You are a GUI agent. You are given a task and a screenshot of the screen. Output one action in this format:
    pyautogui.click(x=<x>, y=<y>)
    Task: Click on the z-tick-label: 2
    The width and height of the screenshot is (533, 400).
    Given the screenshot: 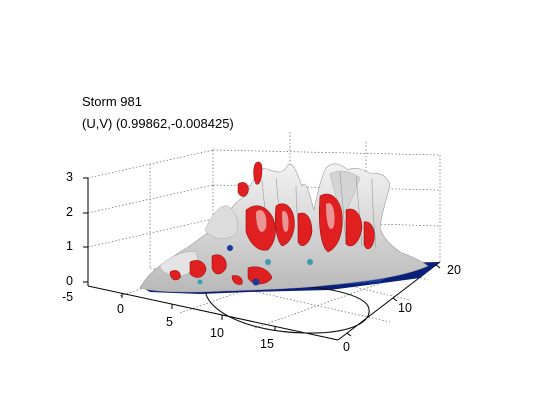 What is the action you would take?
    pyautogui.click(x=69, y=212)
    